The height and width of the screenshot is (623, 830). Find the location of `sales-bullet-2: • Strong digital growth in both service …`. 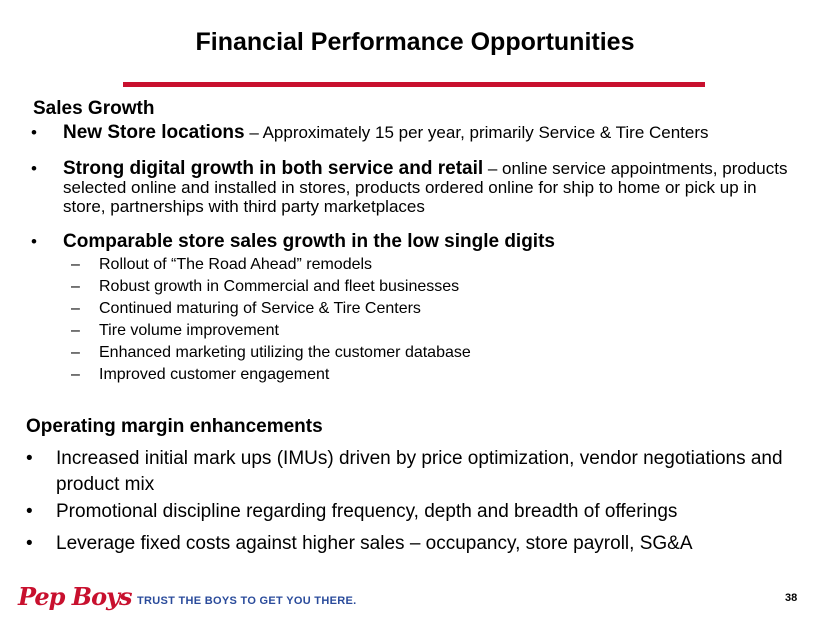

sales-bullet-2: • Strong digital growth in both service … is located at coordinates (417, 187).